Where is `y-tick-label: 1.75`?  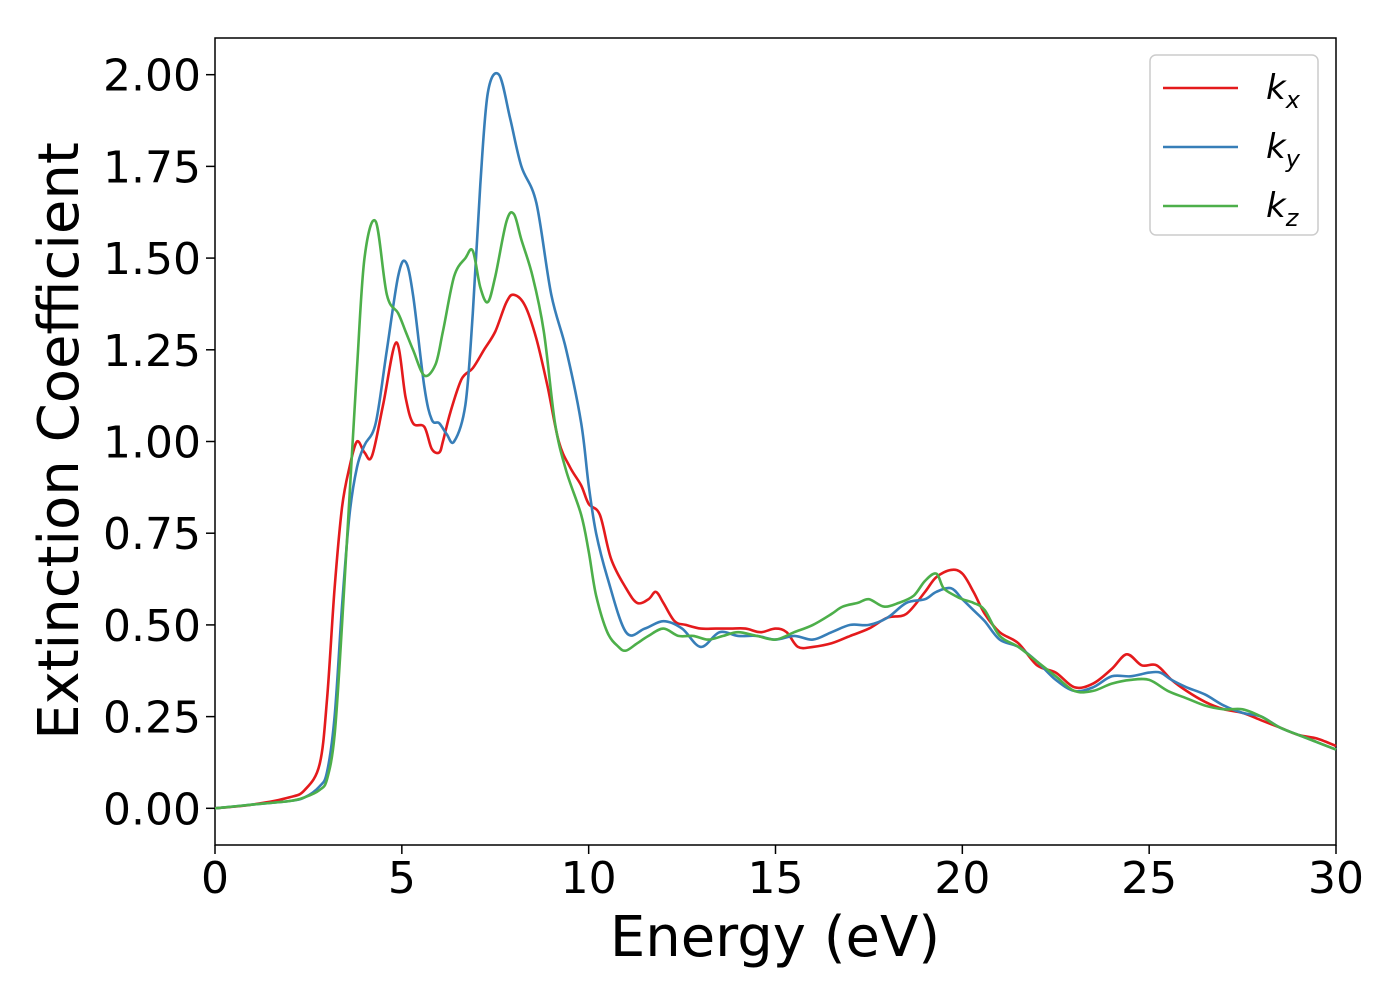
y-tick-label: 1.75 is located at coordinates (152, 167).